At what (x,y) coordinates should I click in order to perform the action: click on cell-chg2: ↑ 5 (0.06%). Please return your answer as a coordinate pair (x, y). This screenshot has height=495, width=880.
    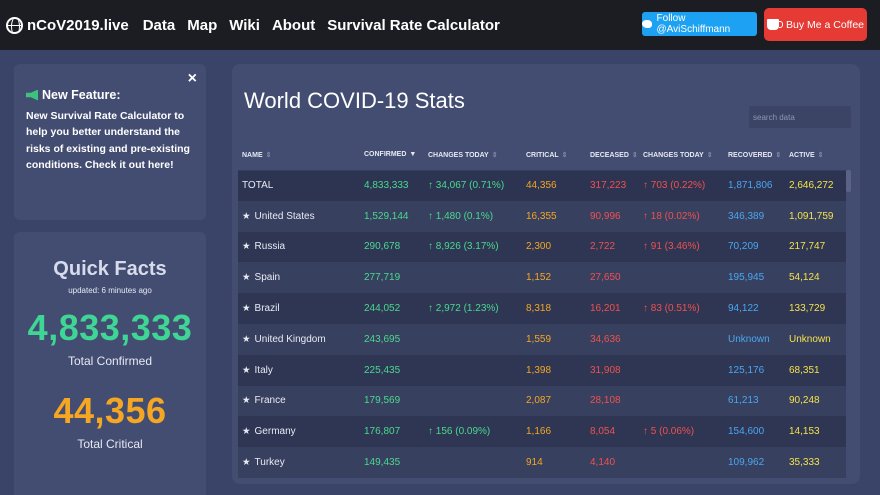
    Looking at the image, I should click on (681, 432).